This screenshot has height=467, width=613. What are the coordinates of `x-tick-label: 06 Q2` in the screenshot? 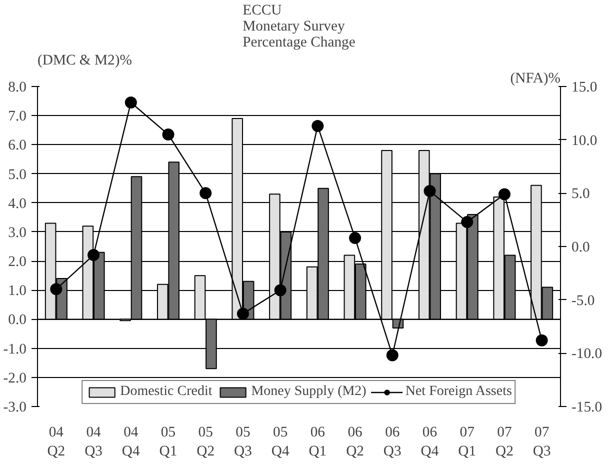 It's located at (355, 442).